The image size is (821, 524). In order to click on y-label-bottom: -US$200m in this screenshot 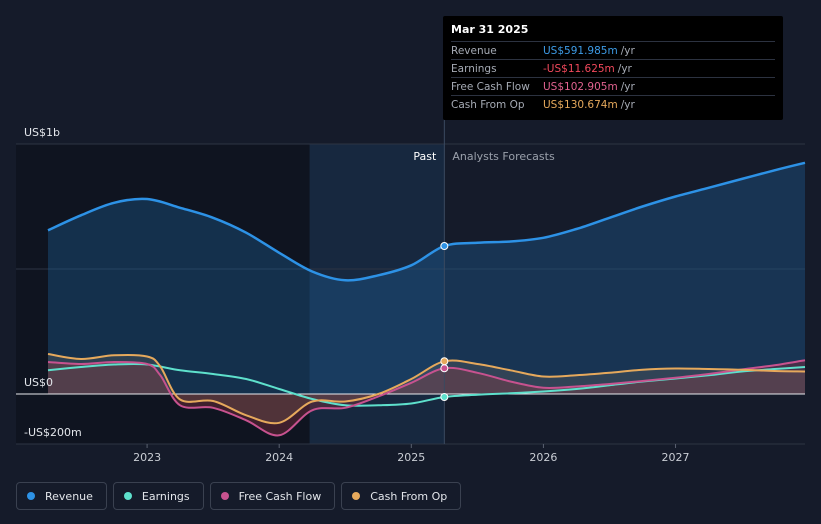, I will do `click(53, 432)`.